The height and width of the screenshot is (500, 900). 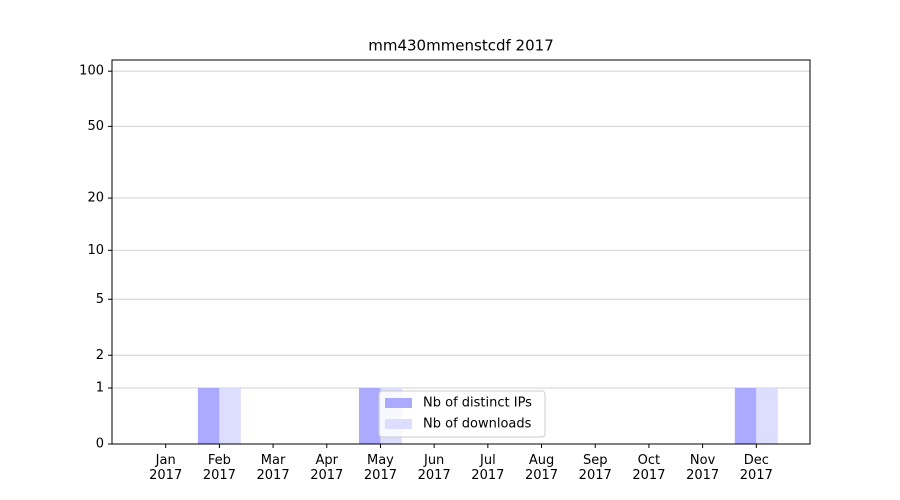 I want to click on x-tick-label: May 2017, so click(x=380, y=468).